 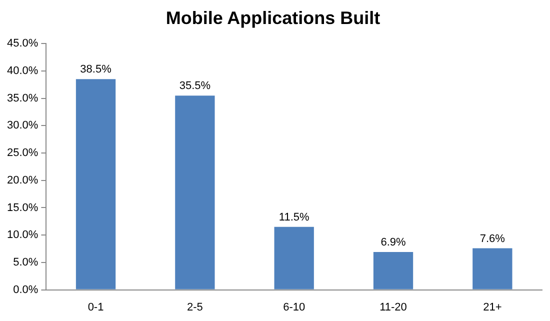 What do you see at coordinates (393, 307) in the screenshot?
I see `x-tick-label: 11-20` at bounding box center [393, 307].